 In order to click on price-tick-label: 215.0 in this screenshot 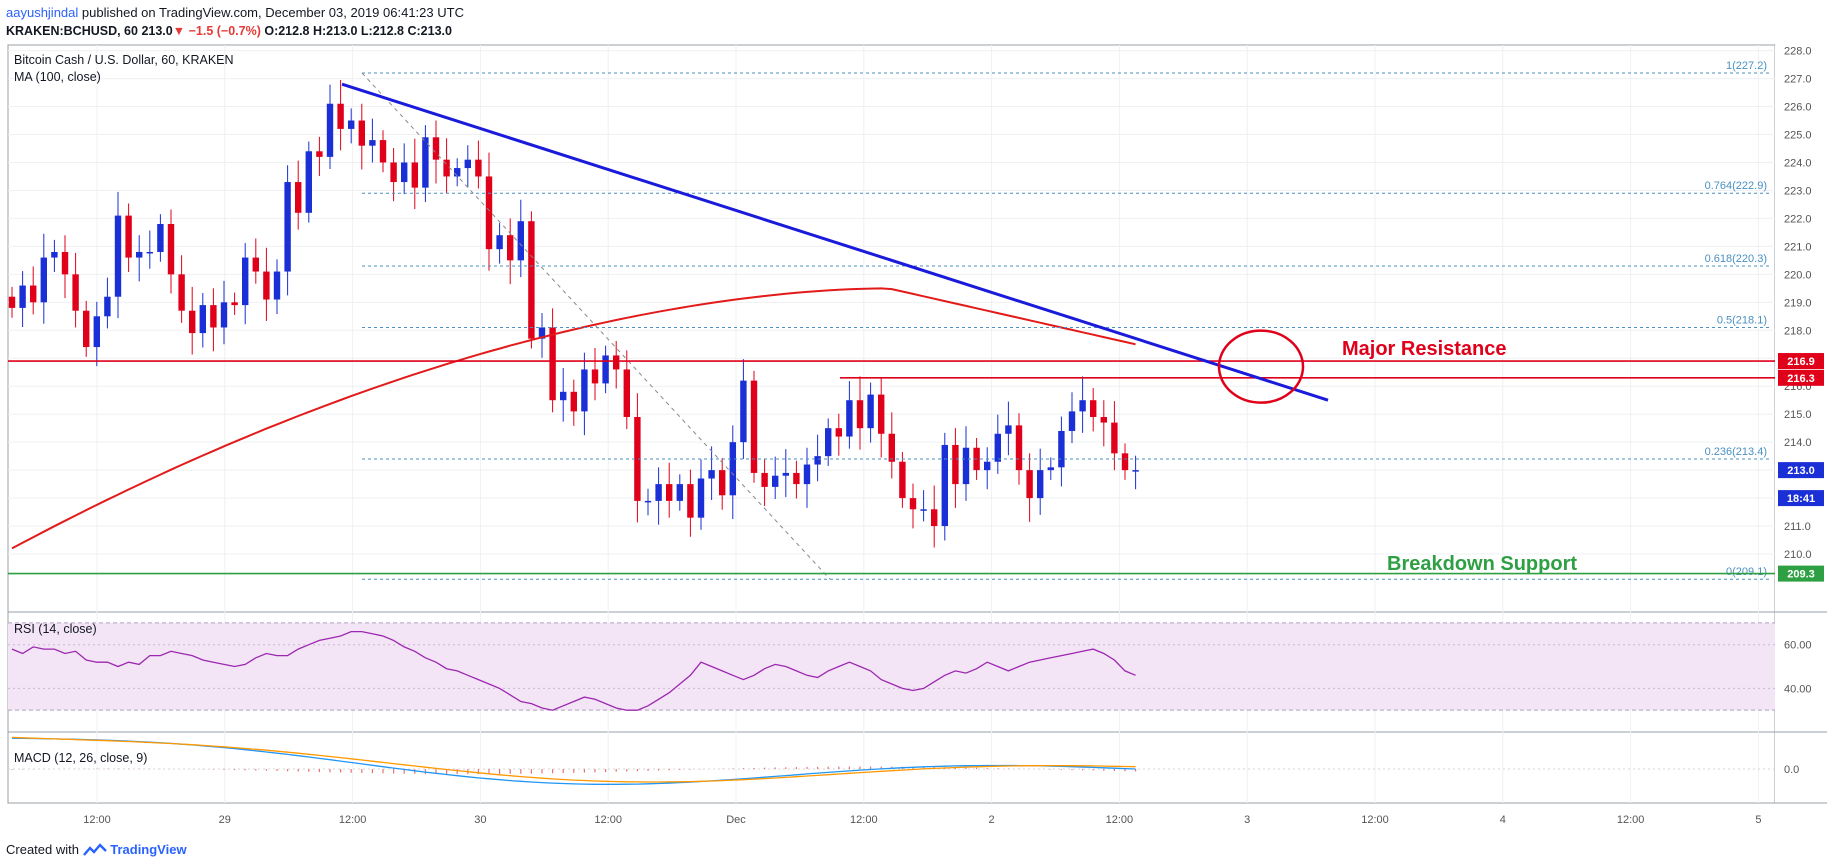, I will do `click(1798, 415)`.